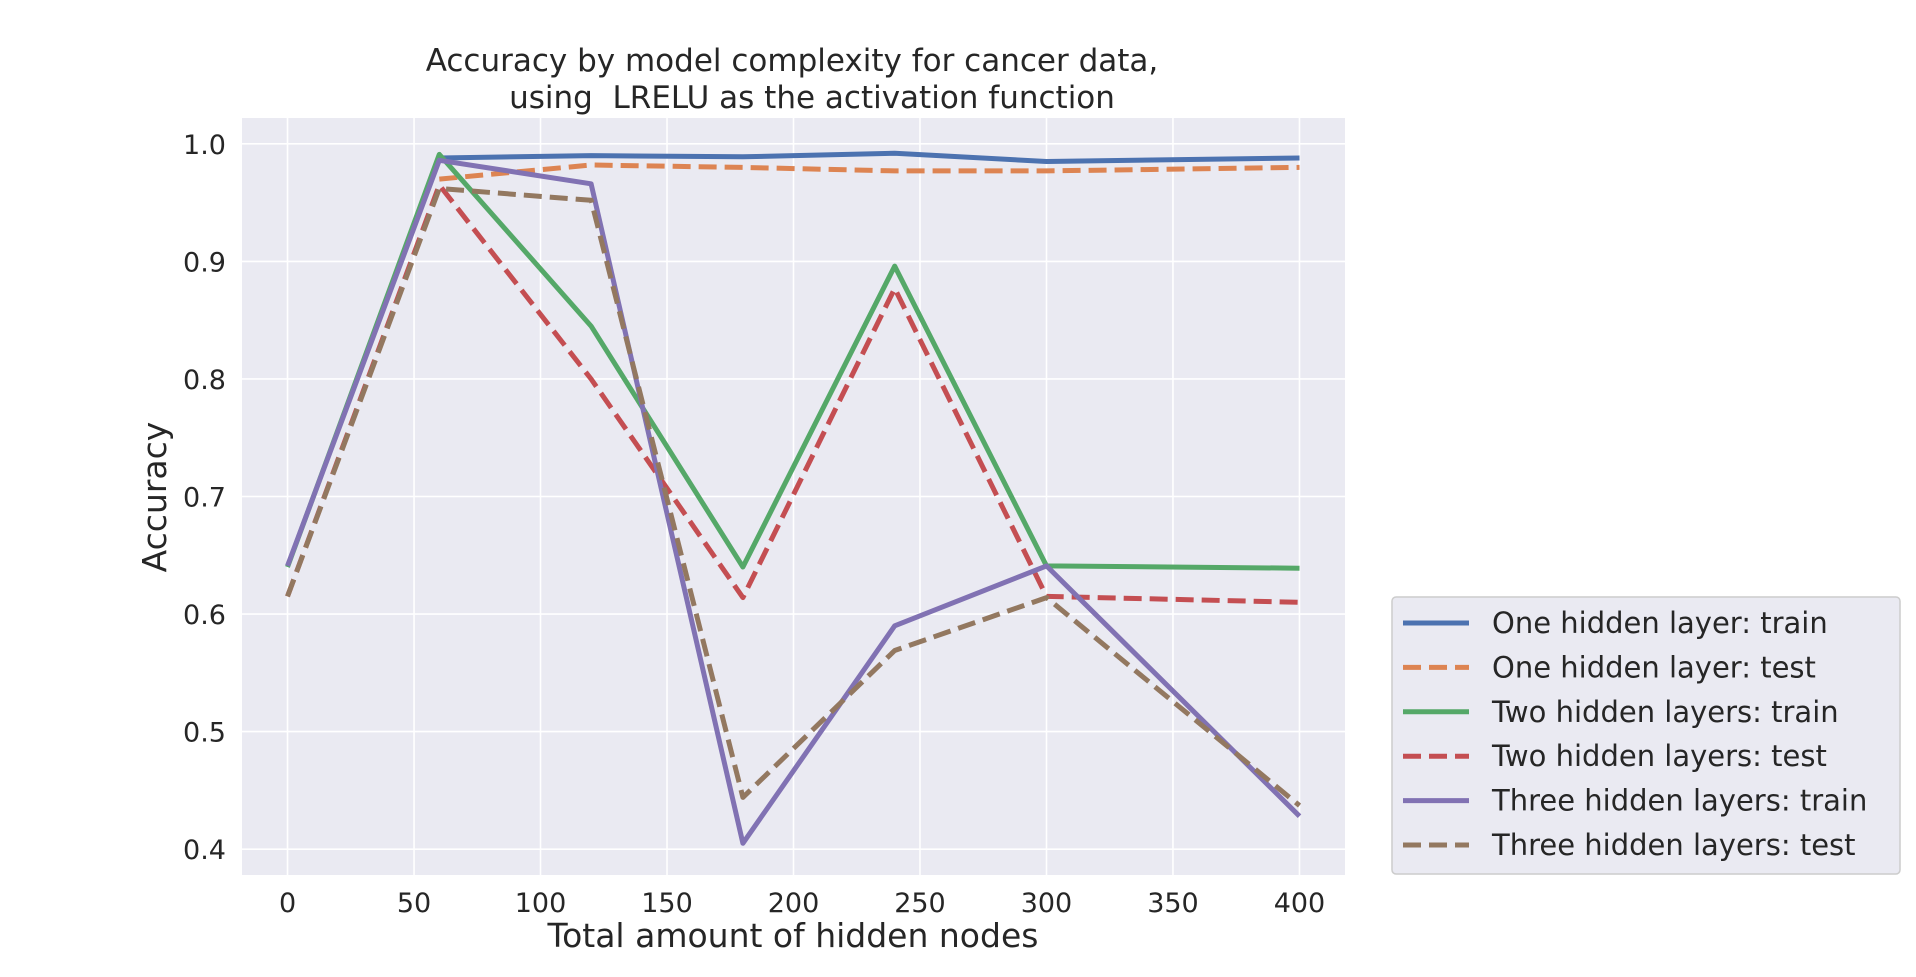  What do you see at coordinates (793, 935) in the screenshot?
I see `x-axis-label: Total amount of hidden nodes` at bounding box center [793, 935].